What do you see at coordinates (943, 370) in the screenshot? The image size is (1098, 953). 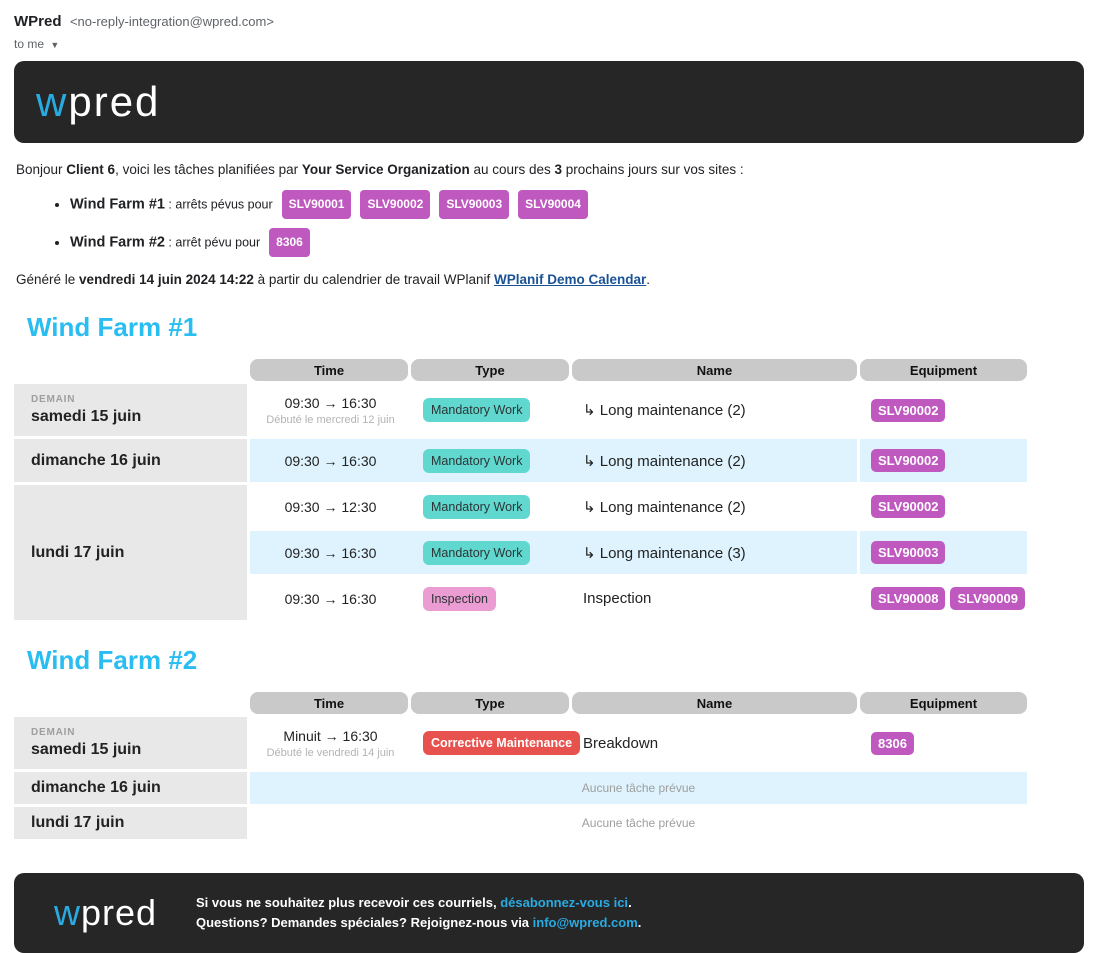 I see `col-header-equipment: Equipment` at bounding box center [943, 370].